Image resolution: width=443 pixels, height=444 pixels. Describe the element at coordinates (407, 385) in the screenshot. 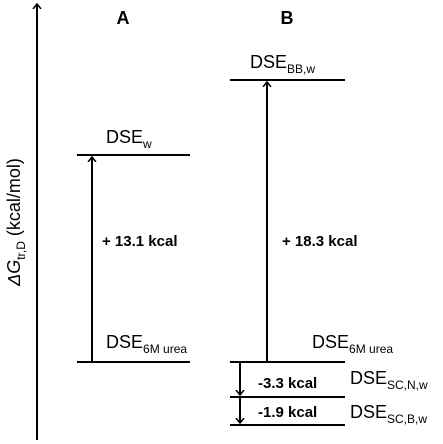

I see `level-subscript: SC,N,w` at that location.